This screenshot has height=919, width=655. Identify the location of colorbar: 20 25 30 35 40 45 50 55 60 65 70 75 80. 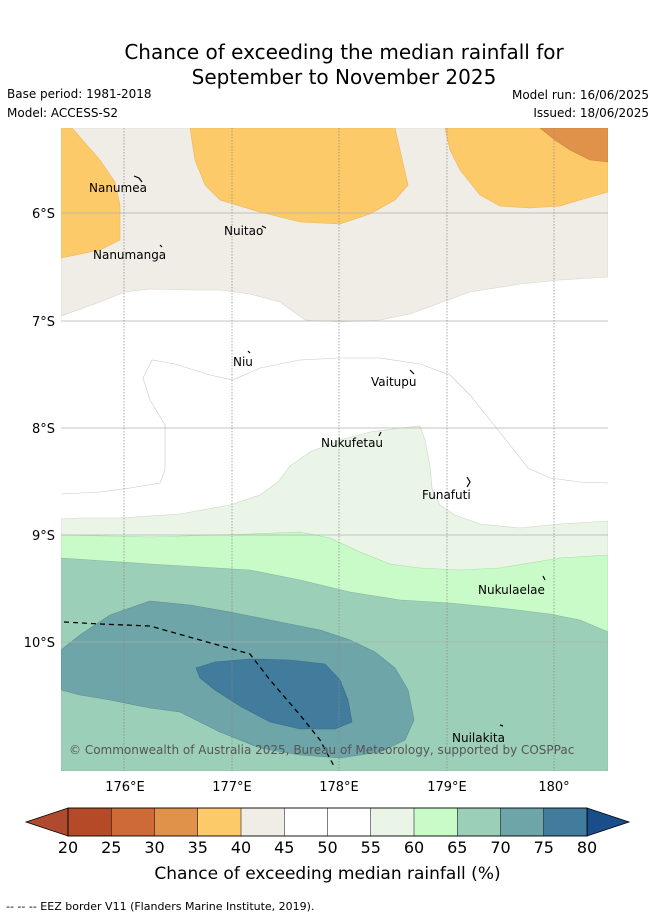
(327, 832).